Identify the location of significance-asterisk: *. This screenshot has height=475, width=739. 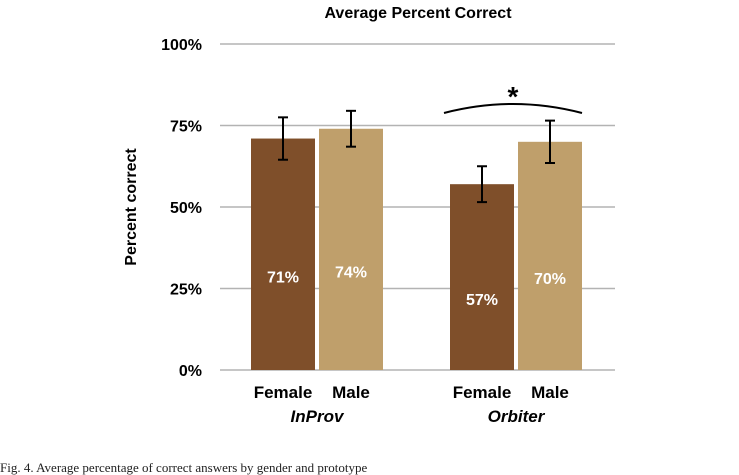
(513, 96).